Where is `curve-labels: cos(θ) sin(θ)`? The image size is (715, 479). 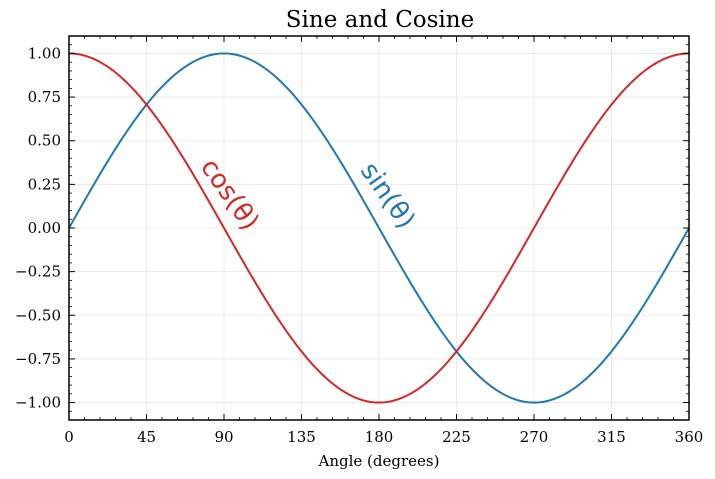
curve-labels: cos(θ) sin(θ) is located at coordinates (307, 194).